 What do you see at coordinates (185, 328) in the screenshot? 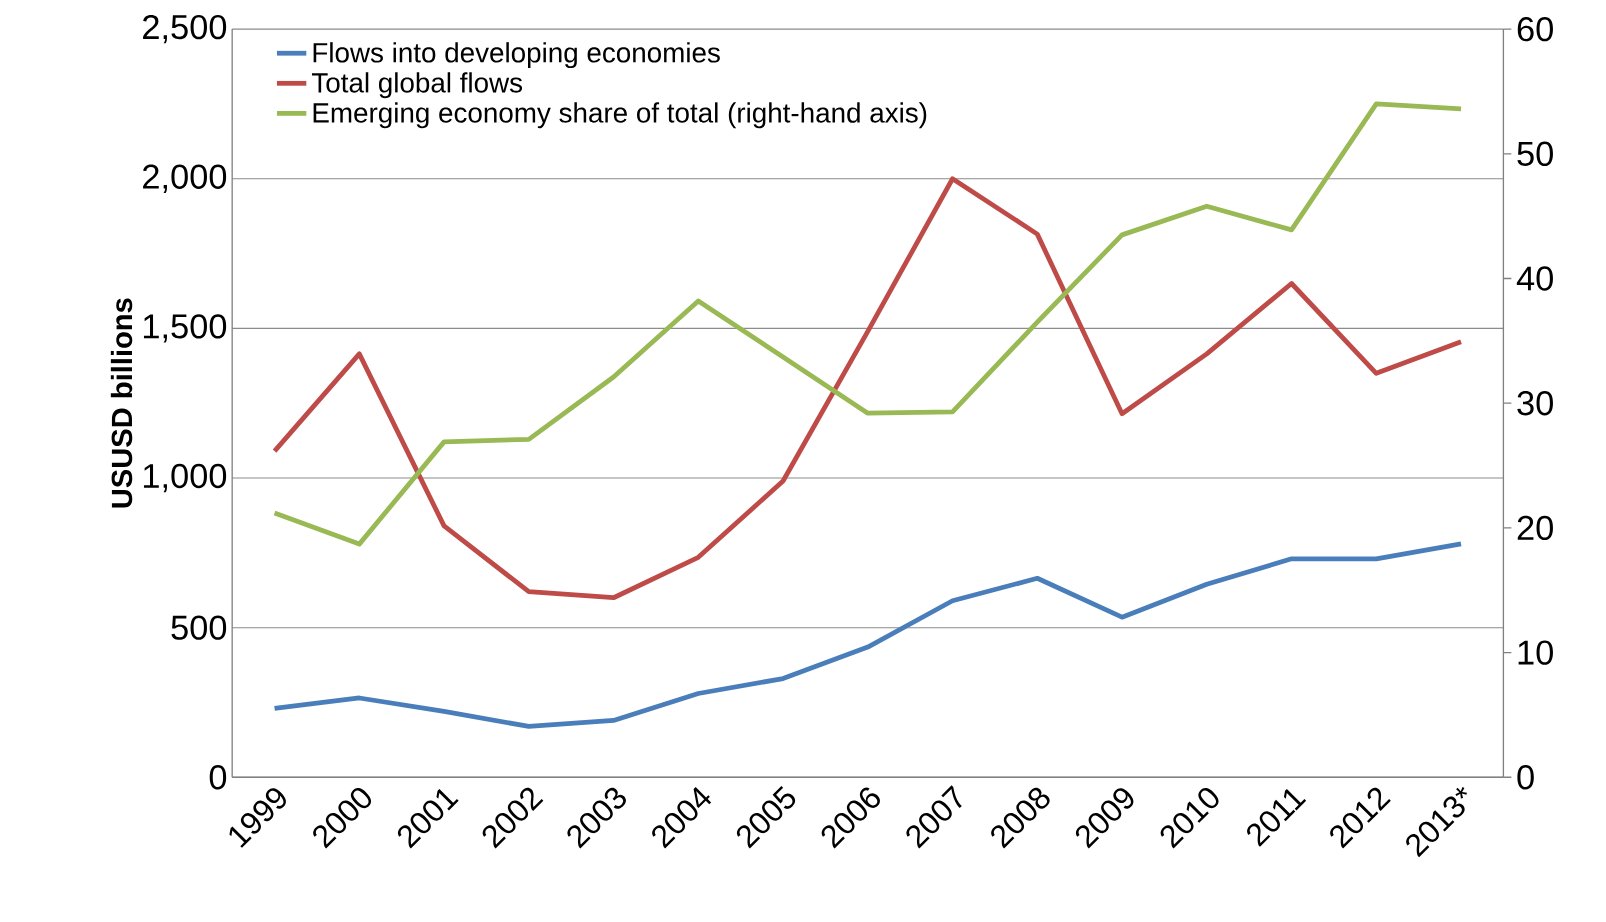
I see `y-tick-label: 1,500` at bounding box center [185, 328].